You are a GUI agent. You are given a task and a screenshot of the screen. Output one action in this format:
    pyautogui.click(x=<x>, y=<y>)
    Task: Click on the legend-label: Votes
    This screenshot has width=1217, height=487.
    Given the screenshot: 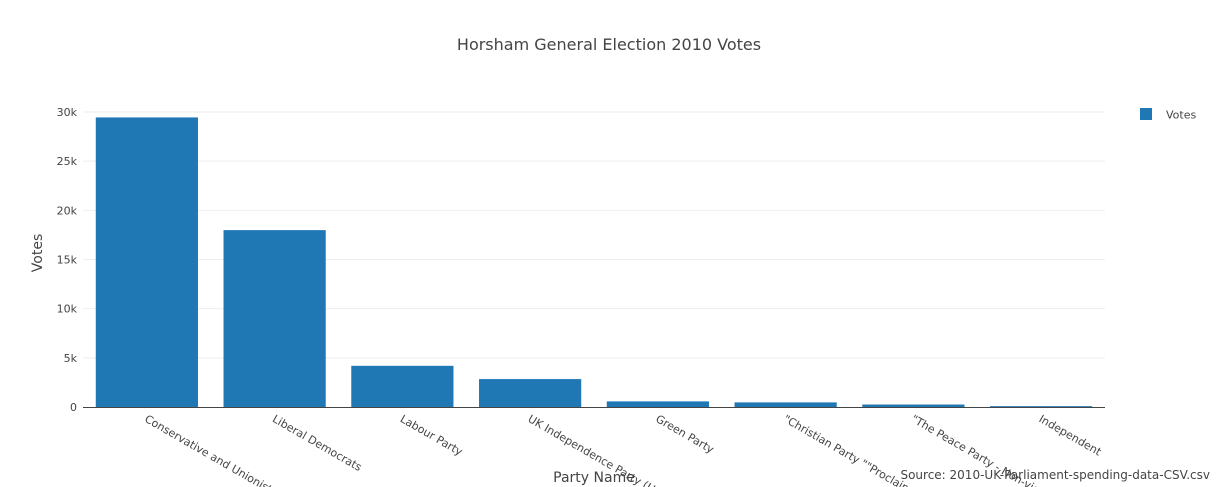 What is the action you would take?
    pyautogui.click(x=1181, y=115)
    